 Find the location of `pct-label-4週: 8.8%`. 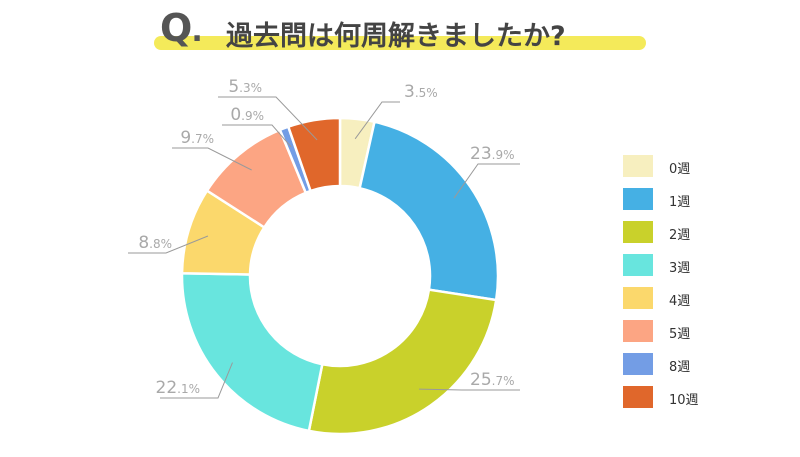

pct-label-4週: 8.8% is located at coordinates (155, 243).